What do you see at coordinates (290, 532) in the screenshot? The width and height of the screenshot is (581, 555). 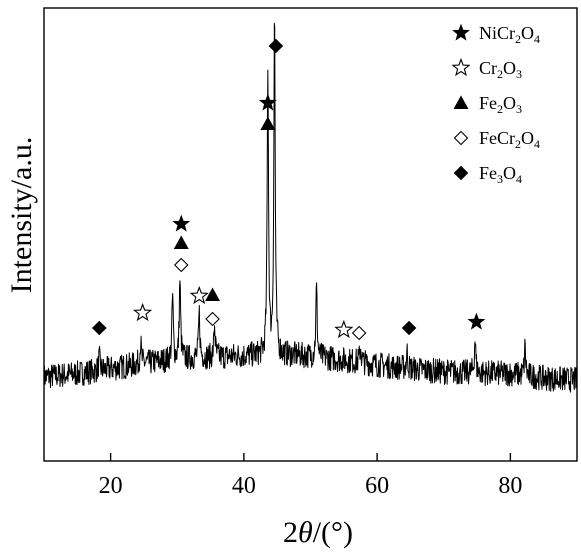 I see `x-axis-label-two: 2` at bounding box center [290, 532].